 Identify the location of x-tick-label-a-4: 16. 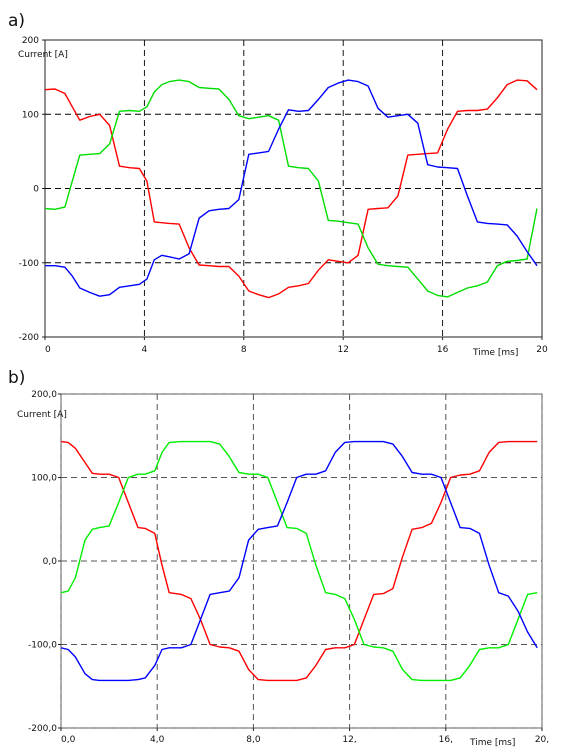
(443, 350).